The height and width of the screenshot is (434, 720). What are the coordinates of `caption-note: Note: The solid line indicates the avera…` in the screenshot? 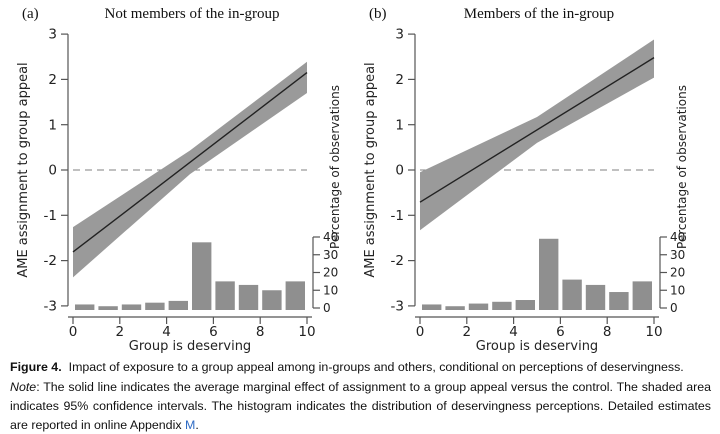 It's located at (360, 406).